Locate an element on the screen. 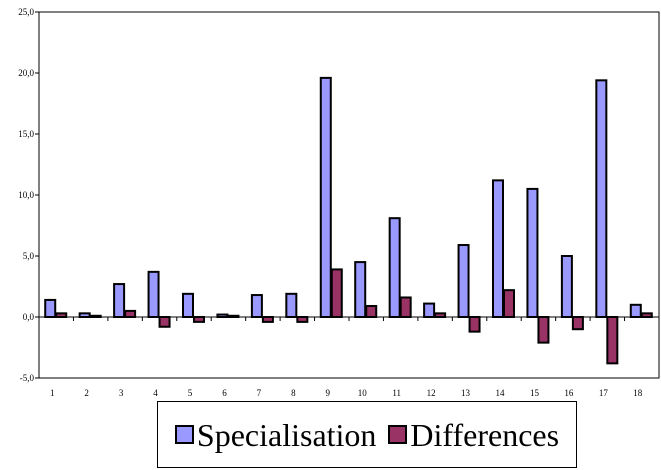 Image resolution: width=661 pixels, height=470 pixels. x-tick-label: 14 is located at coordinates (501, 393).